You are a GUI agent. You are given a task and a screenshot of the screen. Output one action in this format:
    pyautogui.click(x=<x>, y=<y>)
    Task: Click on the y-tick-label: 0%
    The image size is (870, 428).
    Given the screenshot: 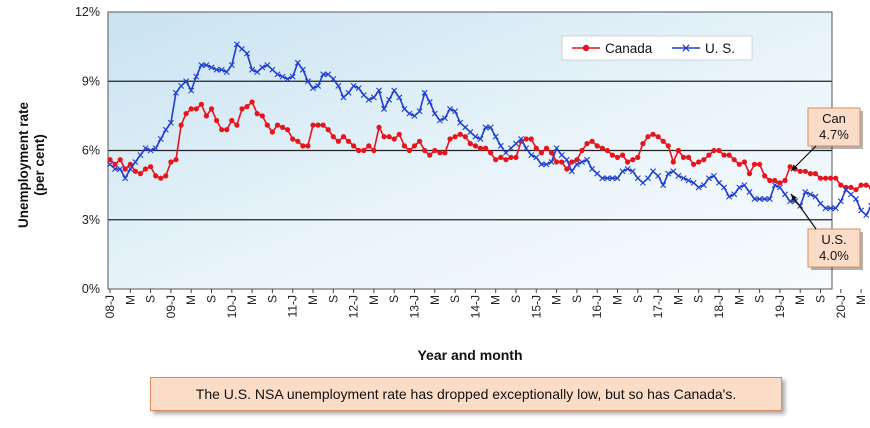 What is the action you would take?
    pyautogui.click(x=91, y=289)
    